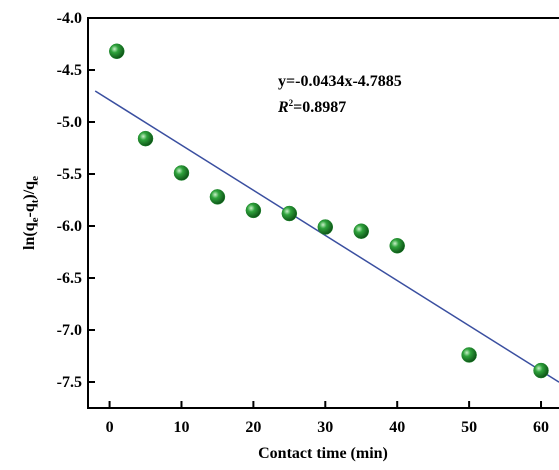 This screenshot has width=559, height=470. What do you see at coordinates (29, 236) in the screenshot?
I see `y-label-part: ln(q` at bounding box center [29, 236].